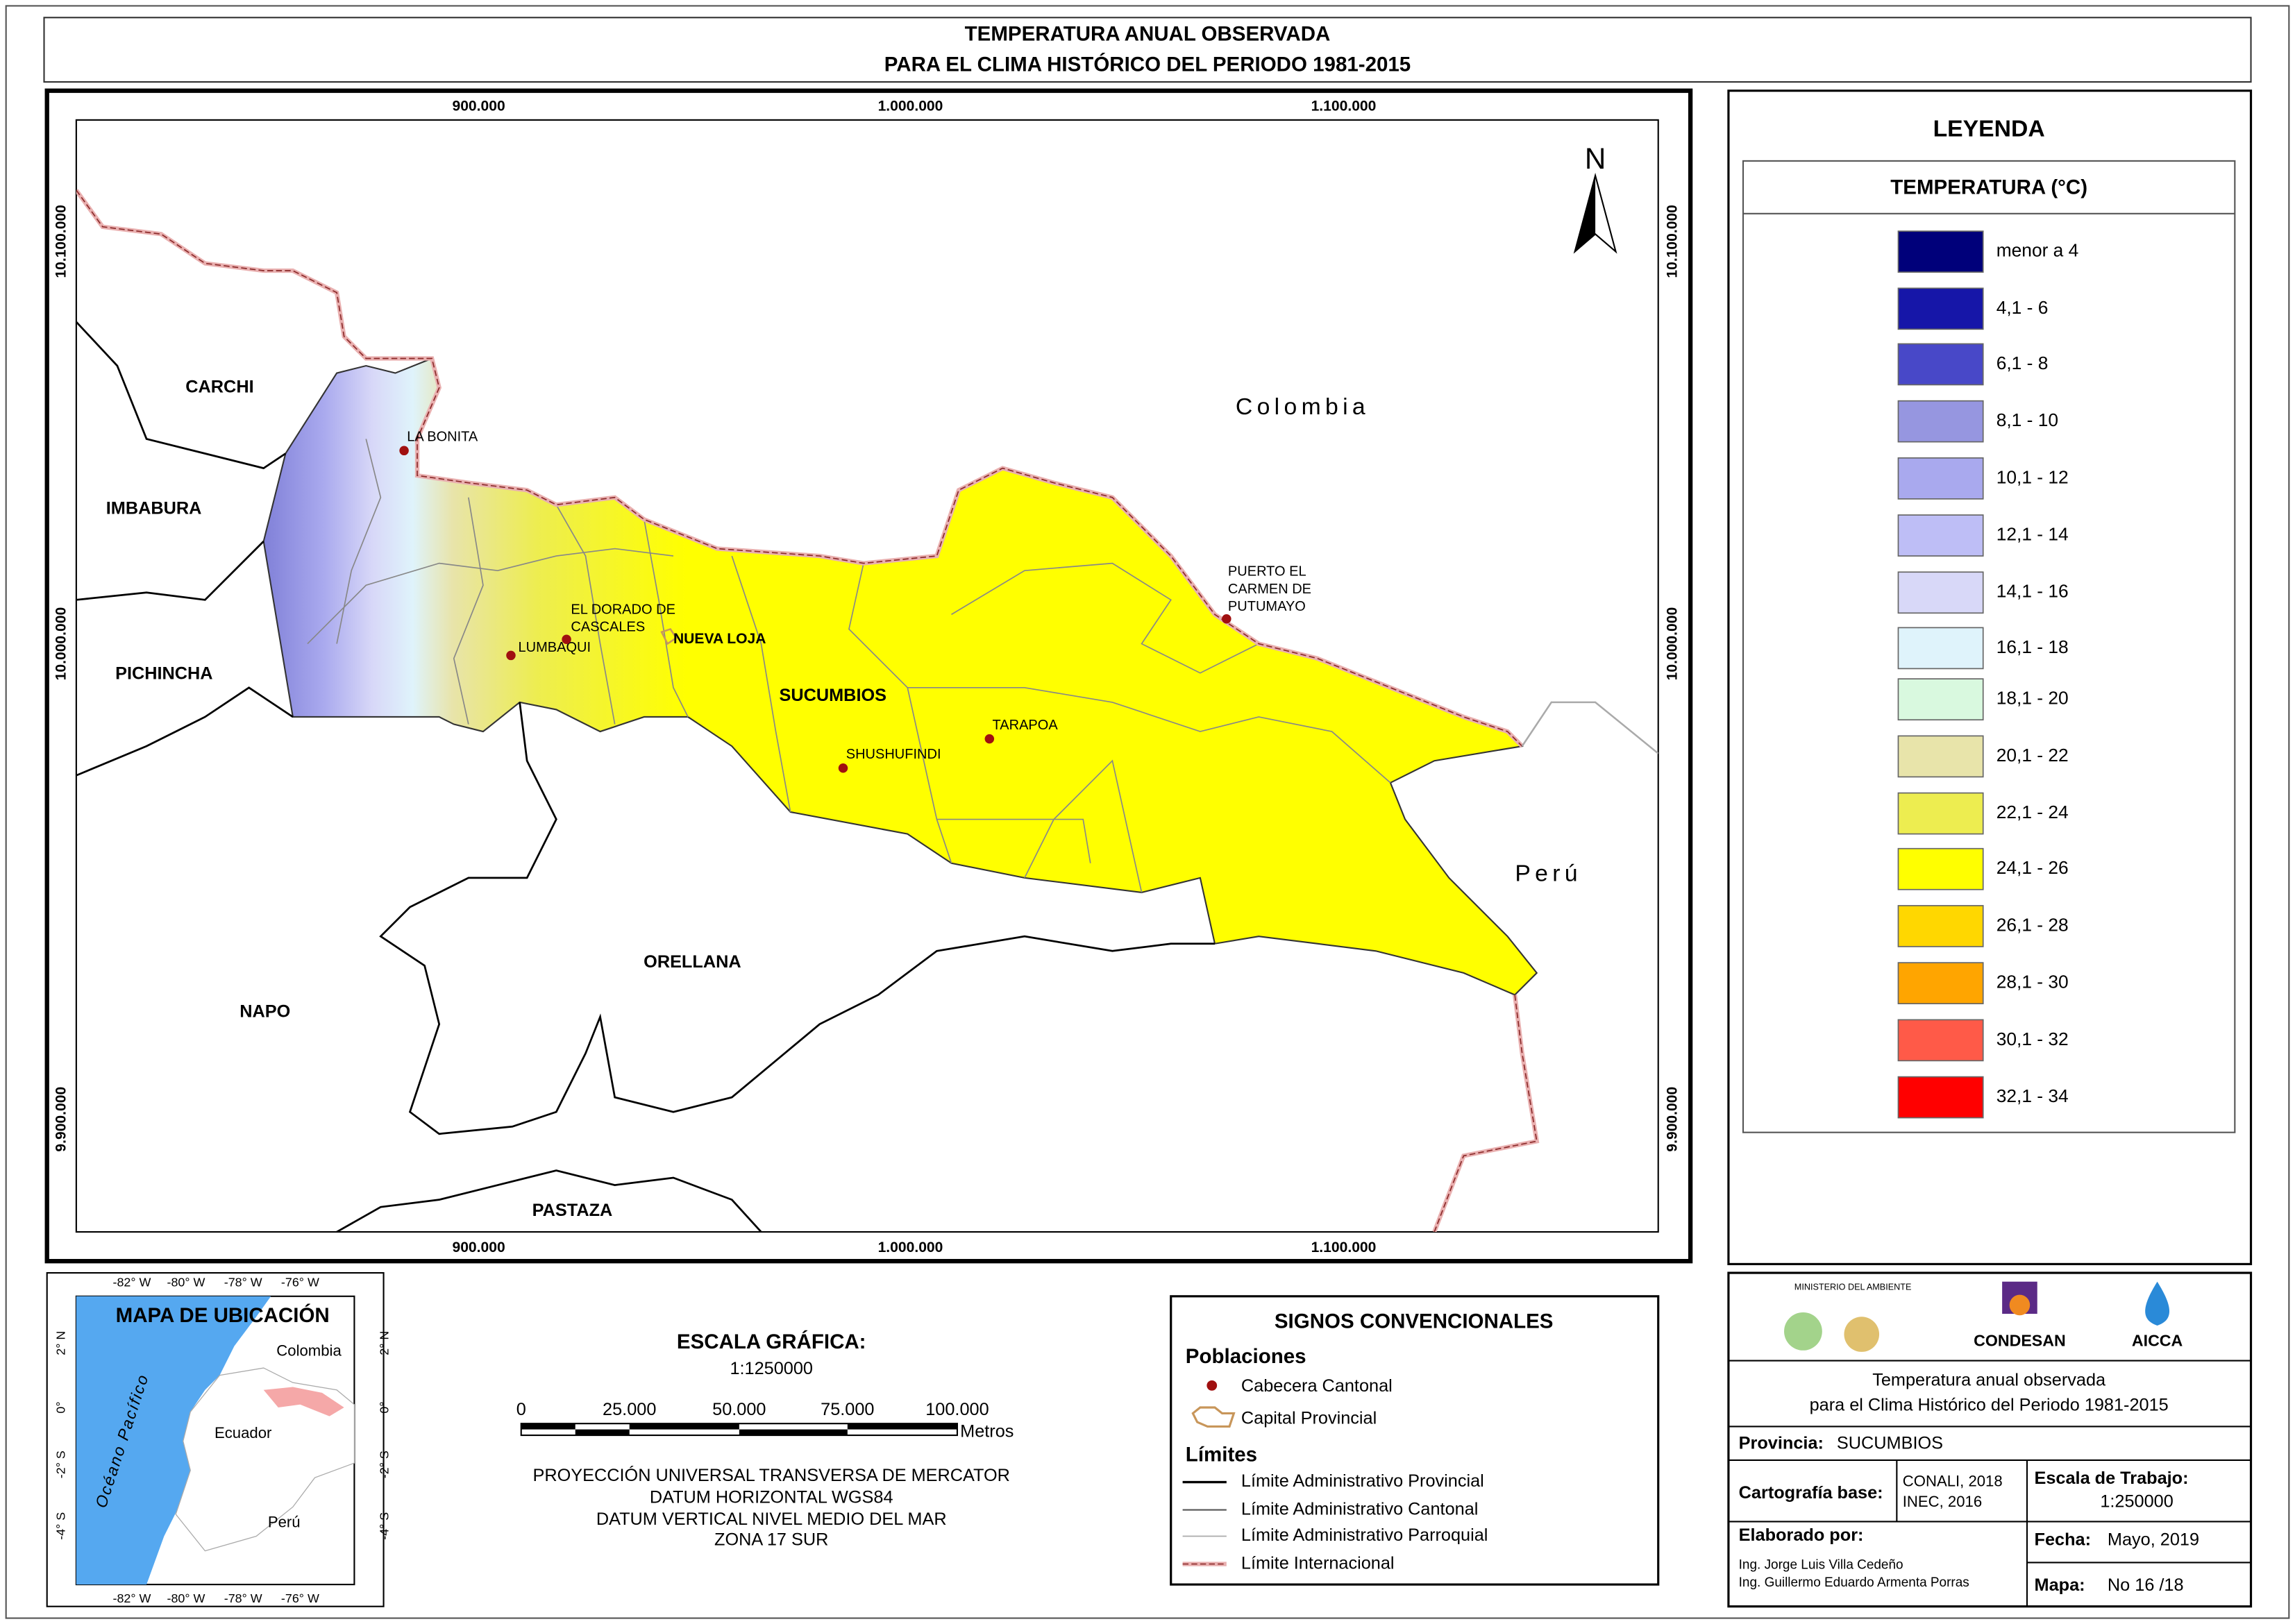 The image size is (2295, 1624). I want to click on location-label: Perú, so click(284, 1521).